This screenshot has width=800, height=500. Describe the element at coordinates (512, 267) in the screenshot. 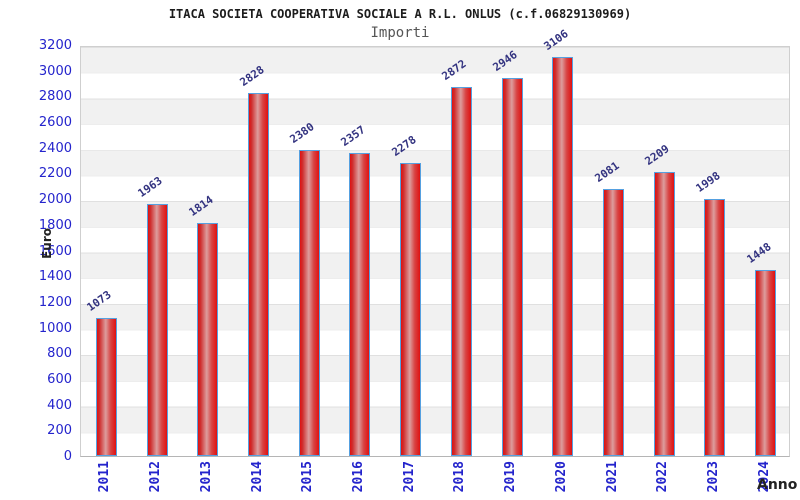

I see `bar-2019` at that location.